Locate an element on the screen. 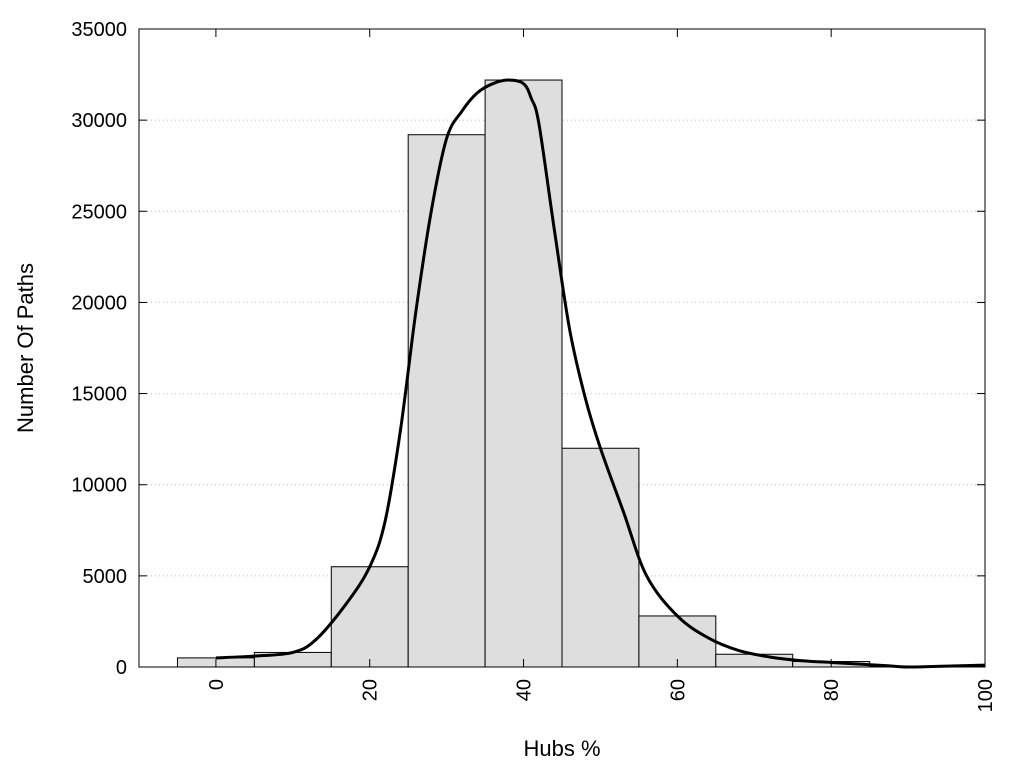  y-tick-label: 5000 is located at coordinates (105, 577).